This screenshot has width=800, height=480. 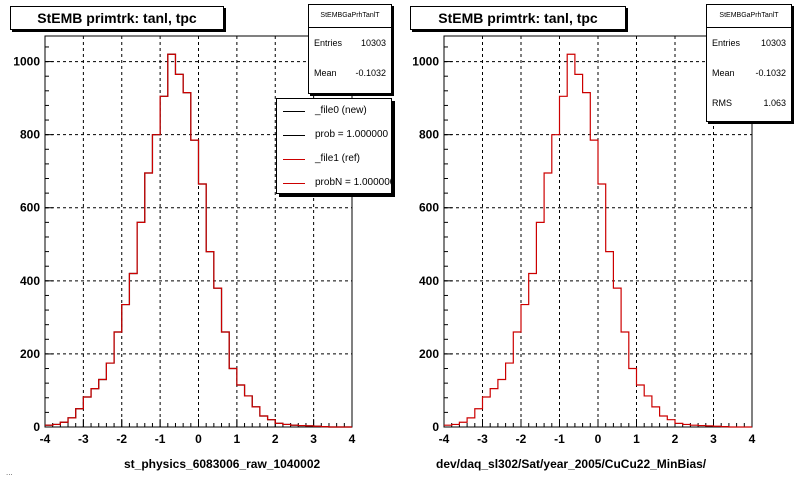 I want to click on legend-label: probN = 1.000000, so click(x=353, y=182).